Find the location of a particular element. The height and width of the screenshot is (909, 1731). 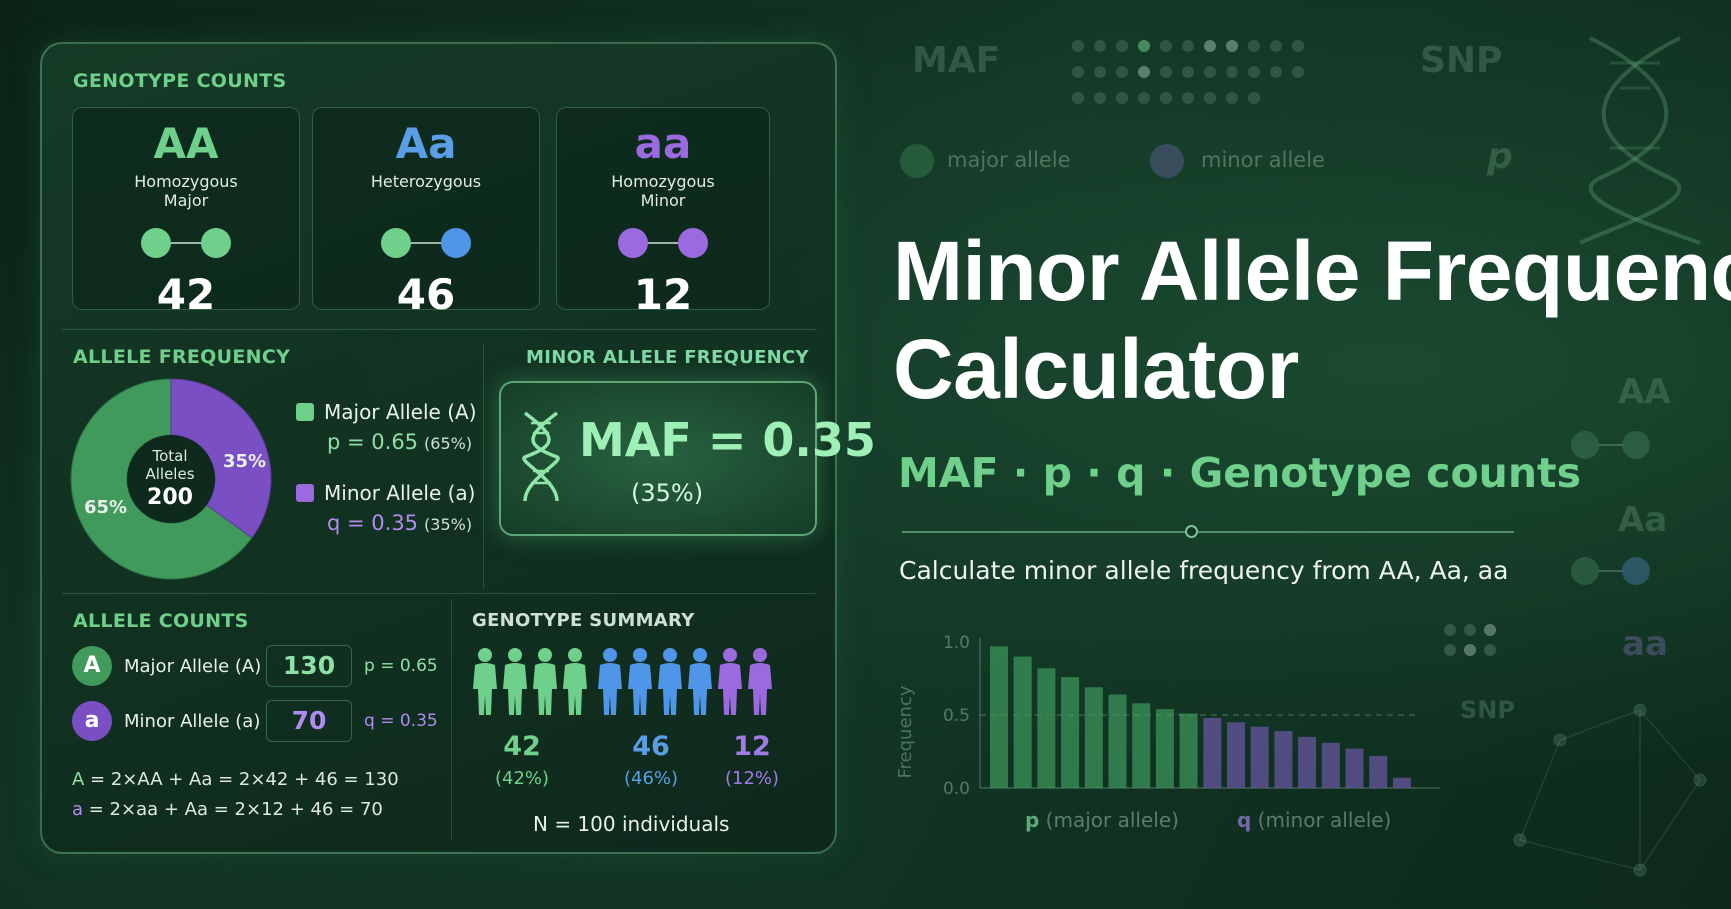

genotype-summary-label: GENOTYPE SUMMARY is located at coordinates (583, 620).